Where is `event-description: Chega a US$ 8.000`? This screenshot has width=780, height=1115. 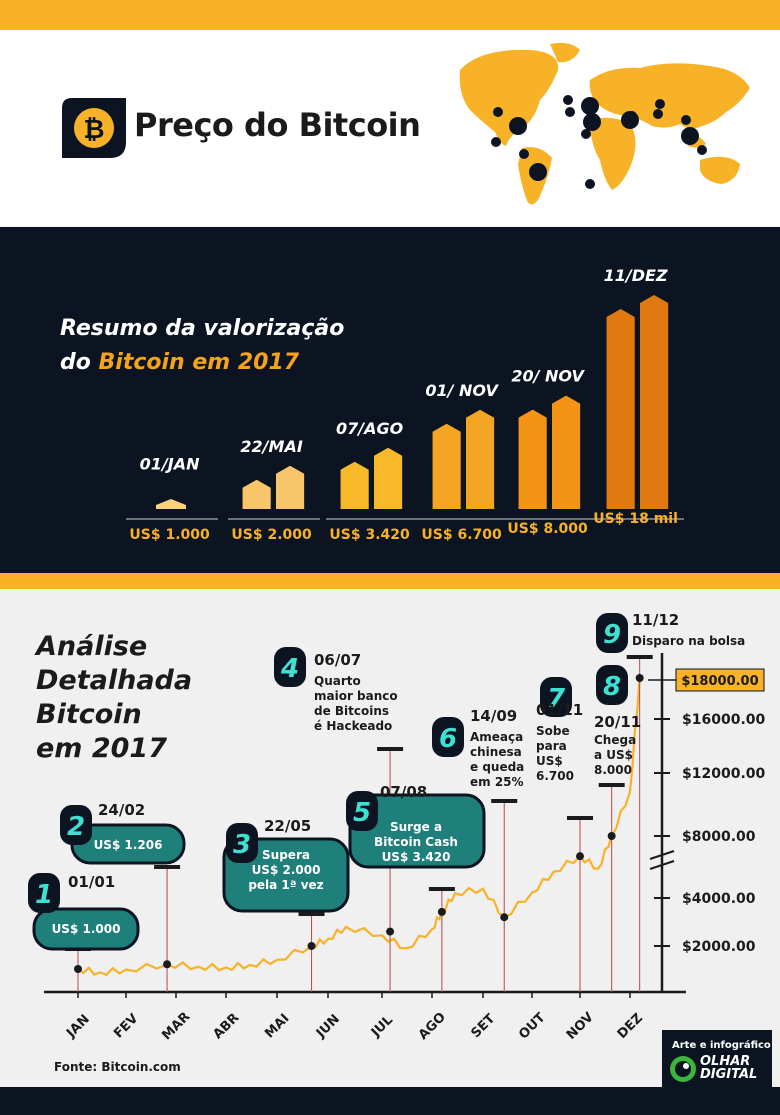 event-description: Chega a US$ 8.000 is located at coordinates (615, 755).